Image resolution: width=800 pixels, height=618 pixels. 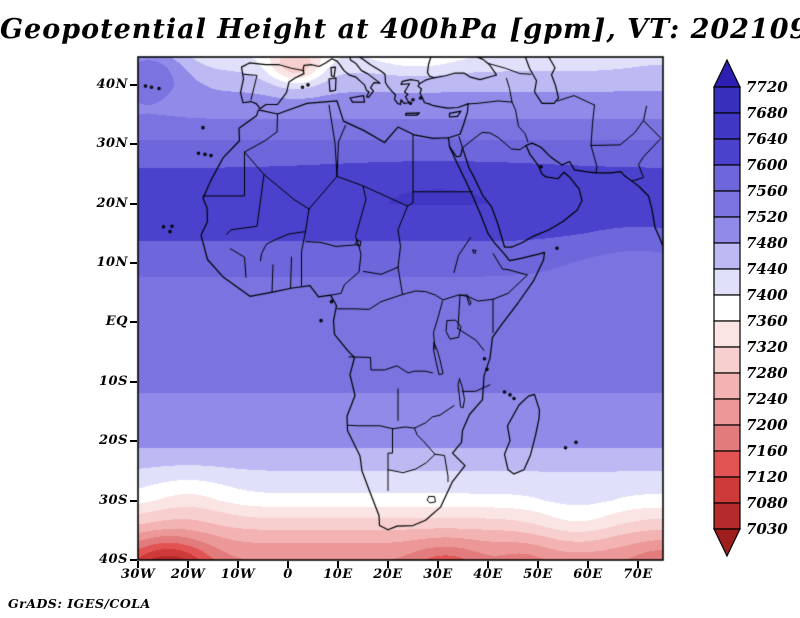 I want to click on colorbar-label: 7360, so click(x=767, y=321).